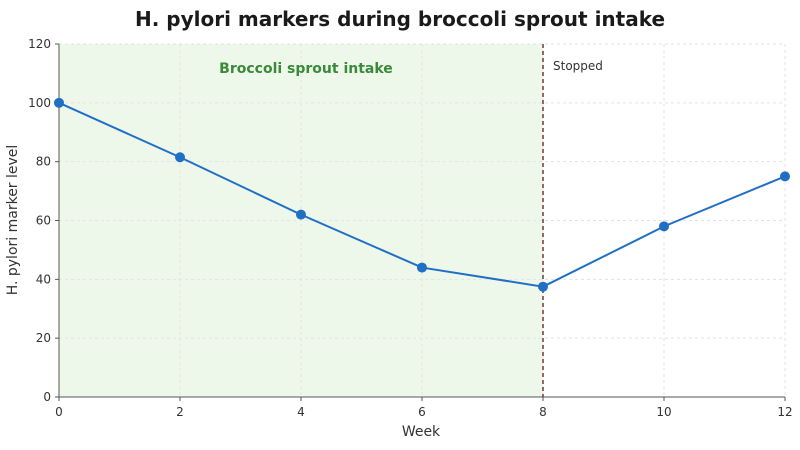  I want to click on y-axis-label: H. pylori marker level, so click(13, 220).